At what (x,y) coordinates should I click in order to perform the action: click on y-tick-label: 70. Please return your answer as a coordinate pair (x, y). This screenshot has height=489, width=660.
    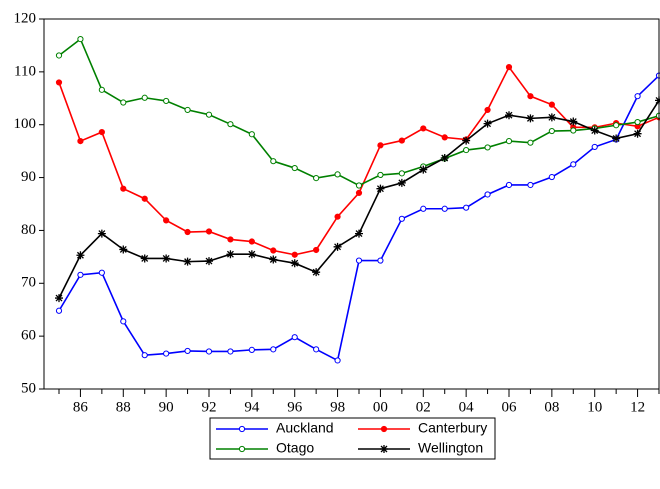
    Looking at the image, I should click on (28, 283).